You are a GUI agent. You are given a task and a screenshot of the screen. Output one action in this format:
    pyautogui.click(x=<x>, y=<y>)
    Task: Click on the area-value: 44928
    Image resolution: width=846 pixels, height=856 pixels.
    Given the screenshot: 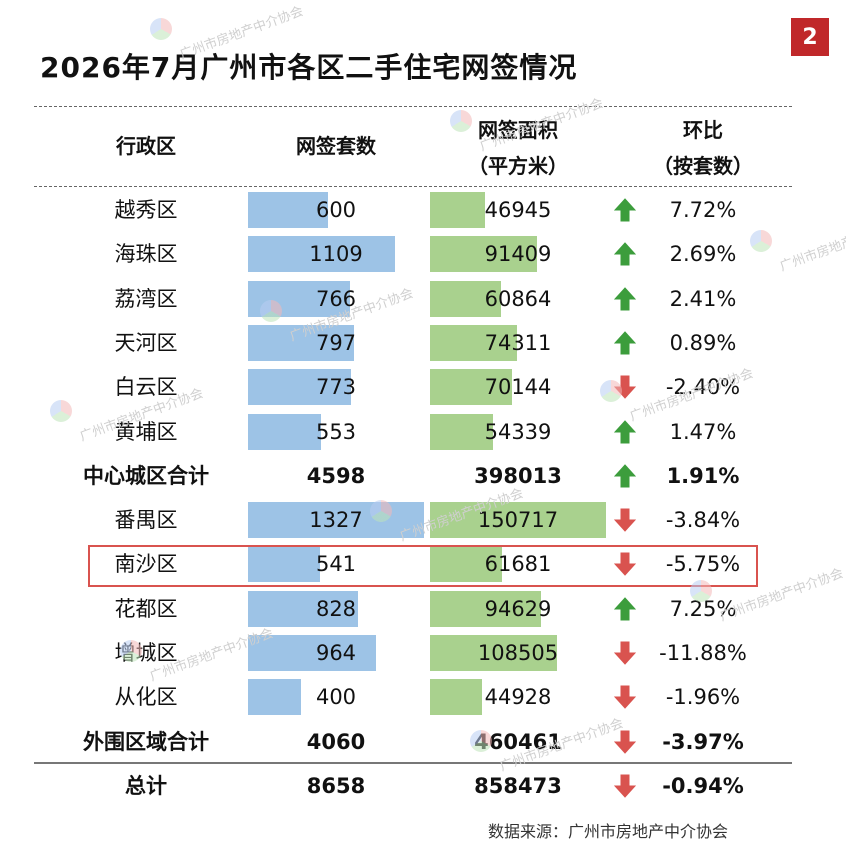 What is the action you would take?
    pyautogui.click(x=518, y=697)
    